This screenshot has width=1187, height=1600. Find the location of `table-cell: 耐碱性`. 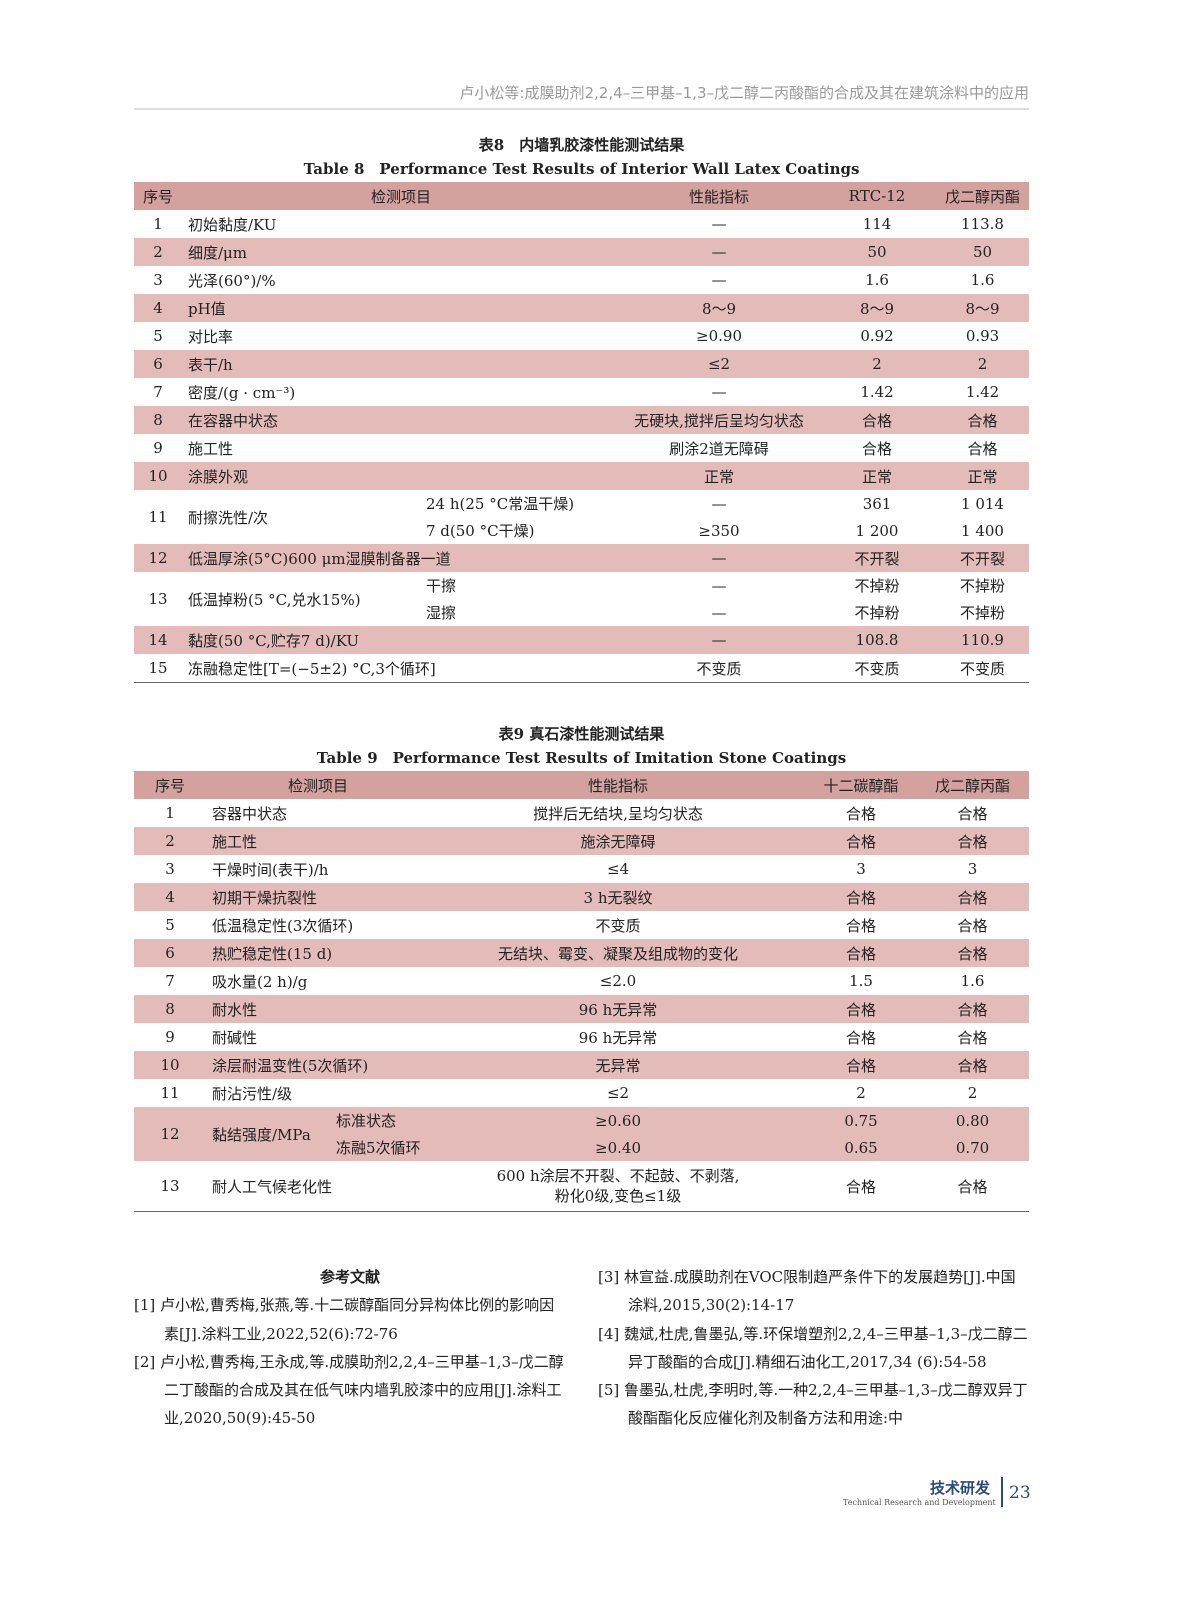

table-cell: 耐碱性 is located at coordinates (235, 1037).